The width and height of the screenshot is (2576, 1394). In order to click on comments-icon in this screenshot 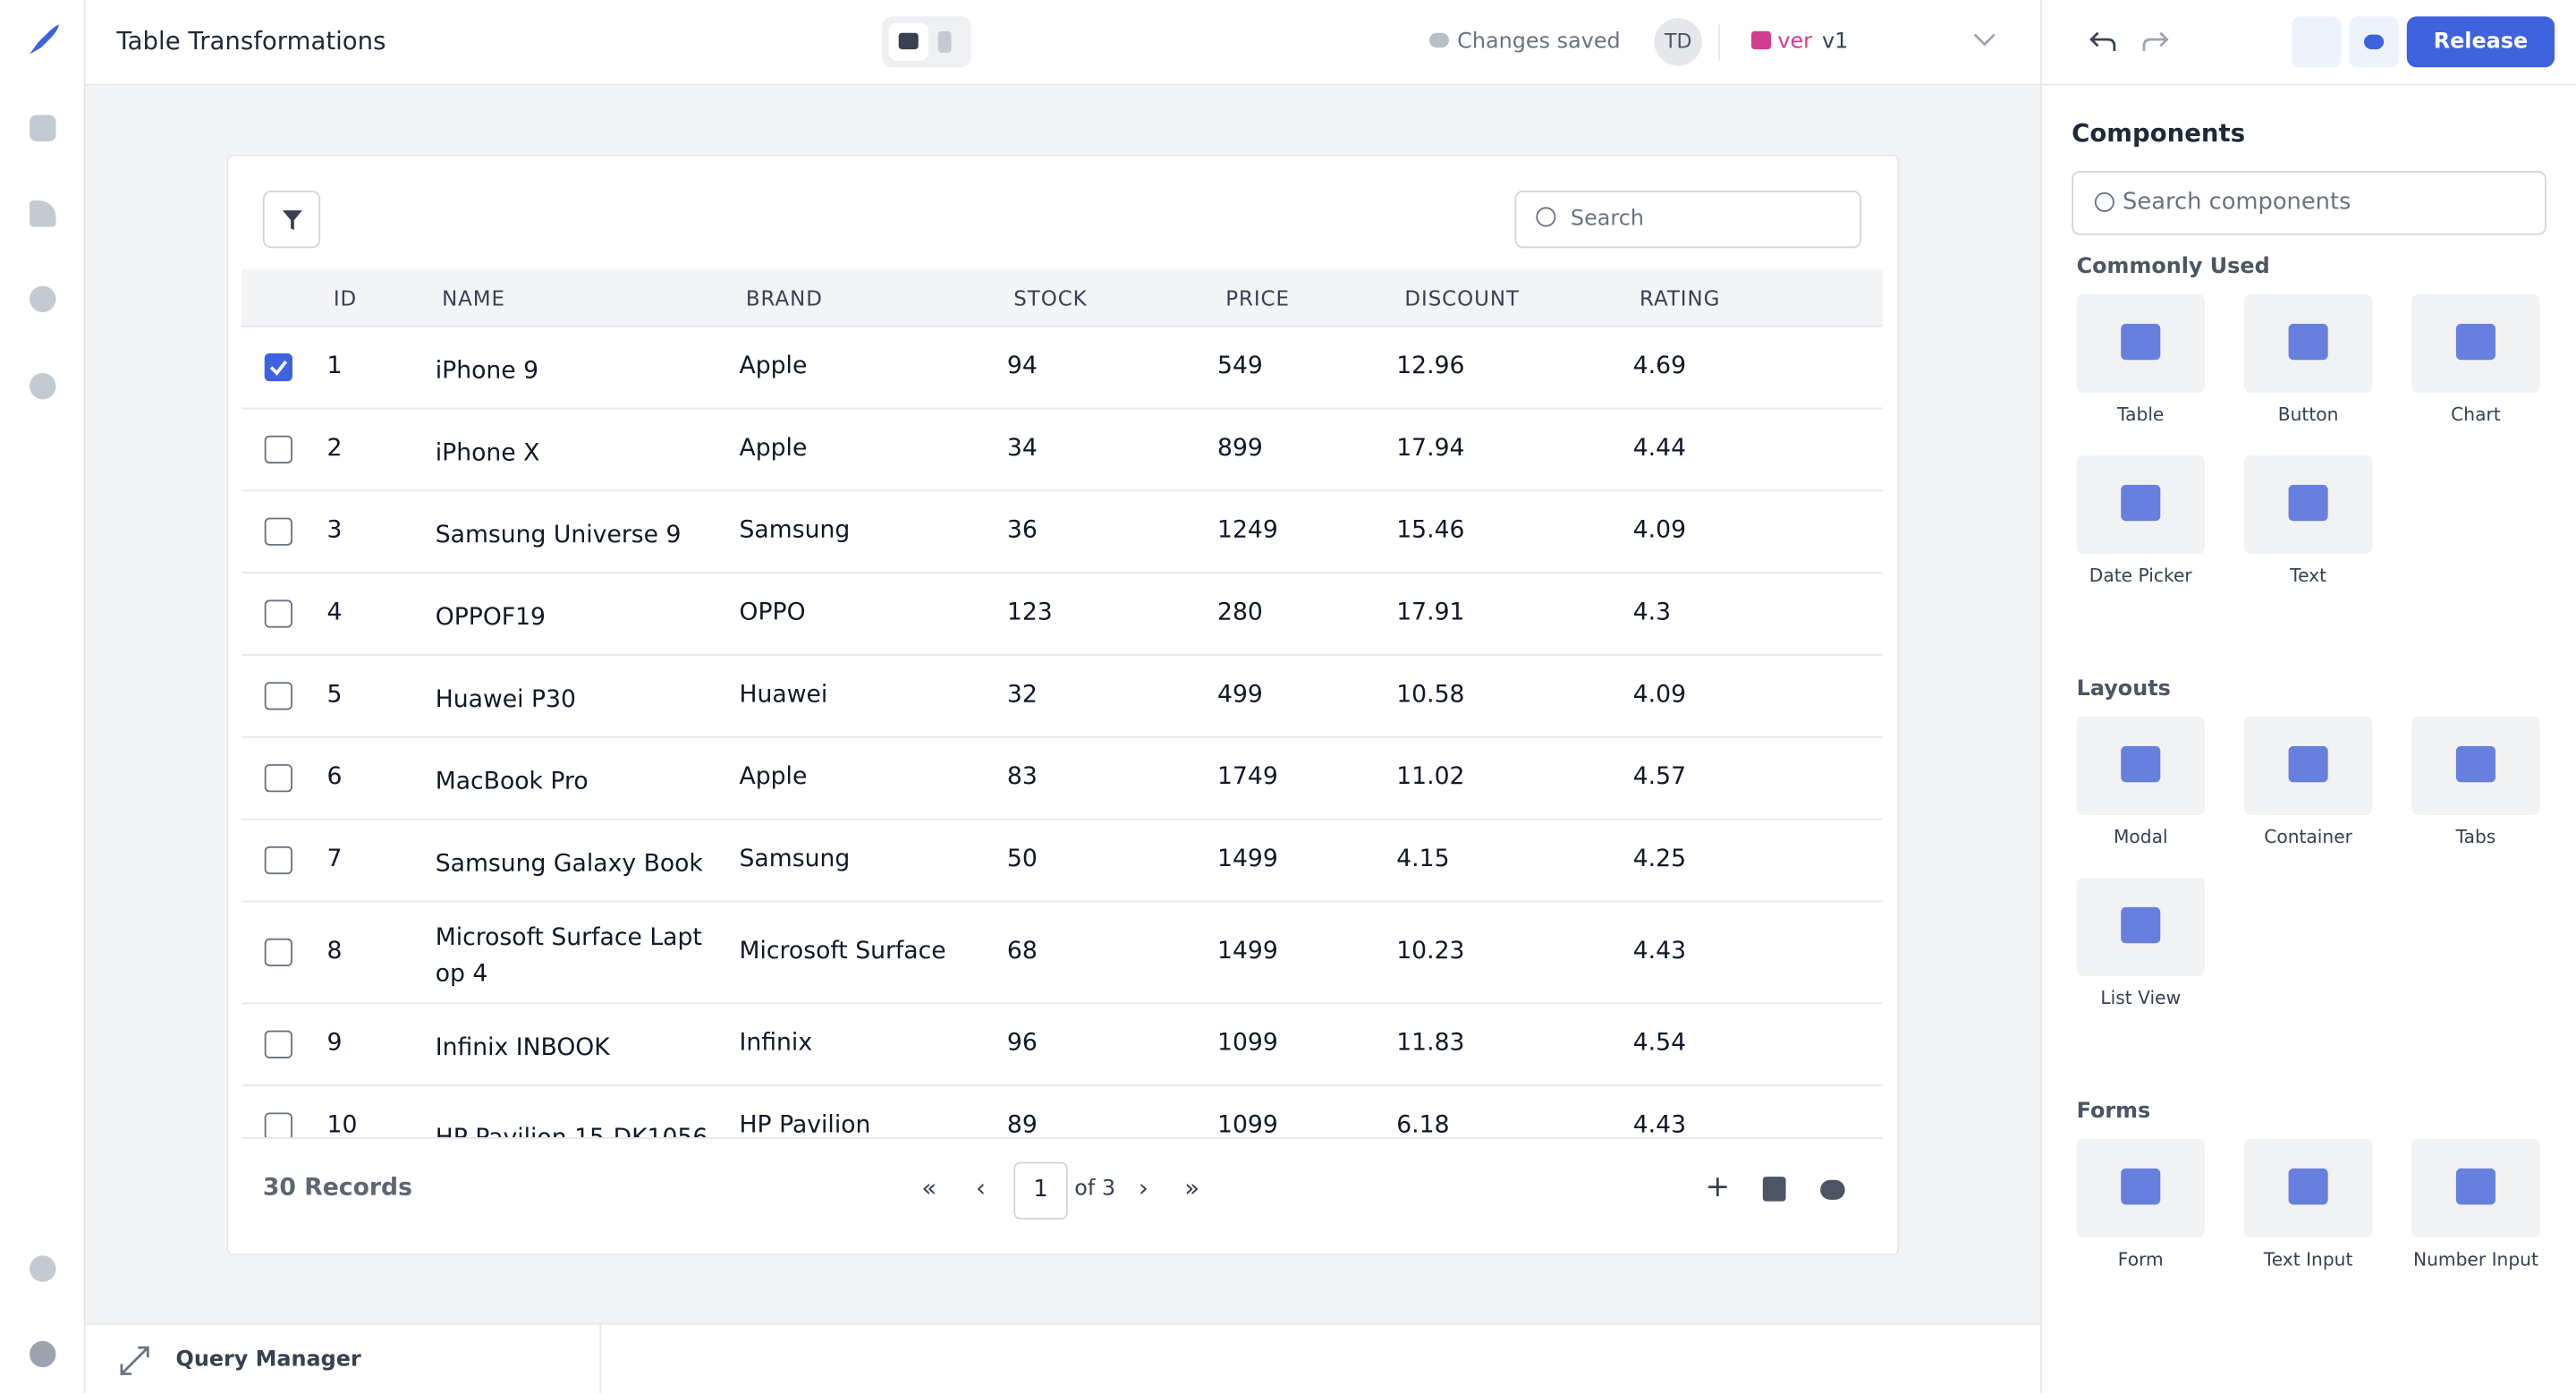, I will do `click(43, 1268)`.